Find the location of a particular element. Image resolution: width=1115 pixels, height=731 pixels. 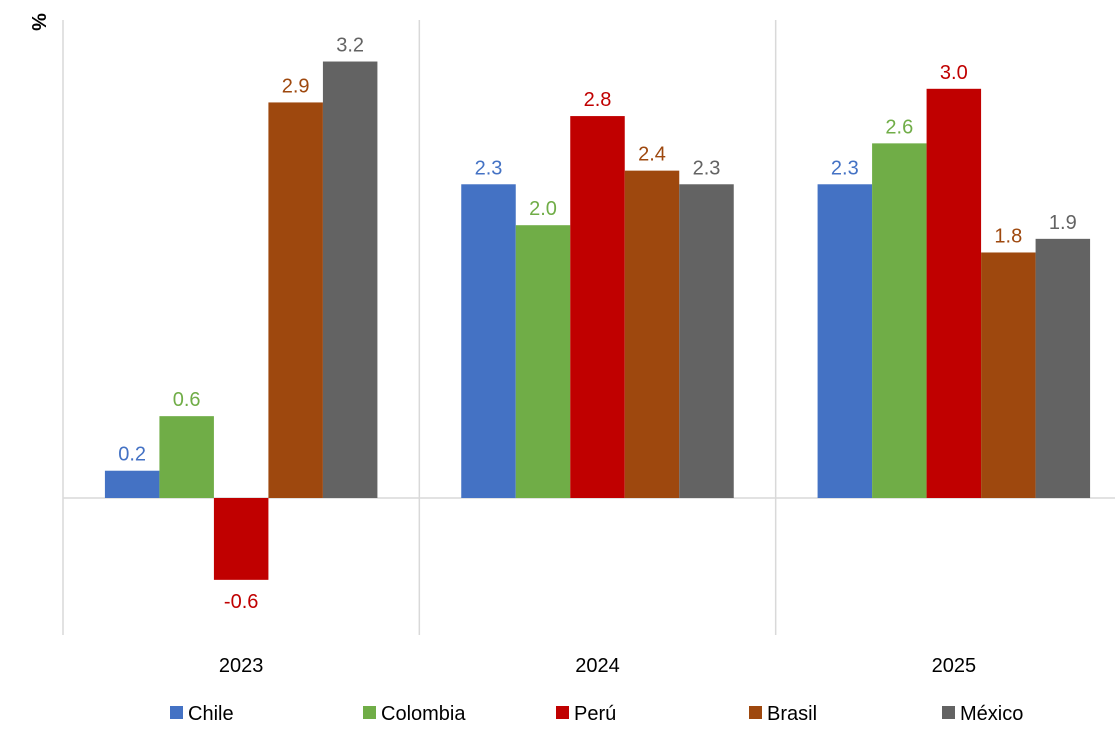

bar-mexico-2024 is located at coordinates (706, 341).